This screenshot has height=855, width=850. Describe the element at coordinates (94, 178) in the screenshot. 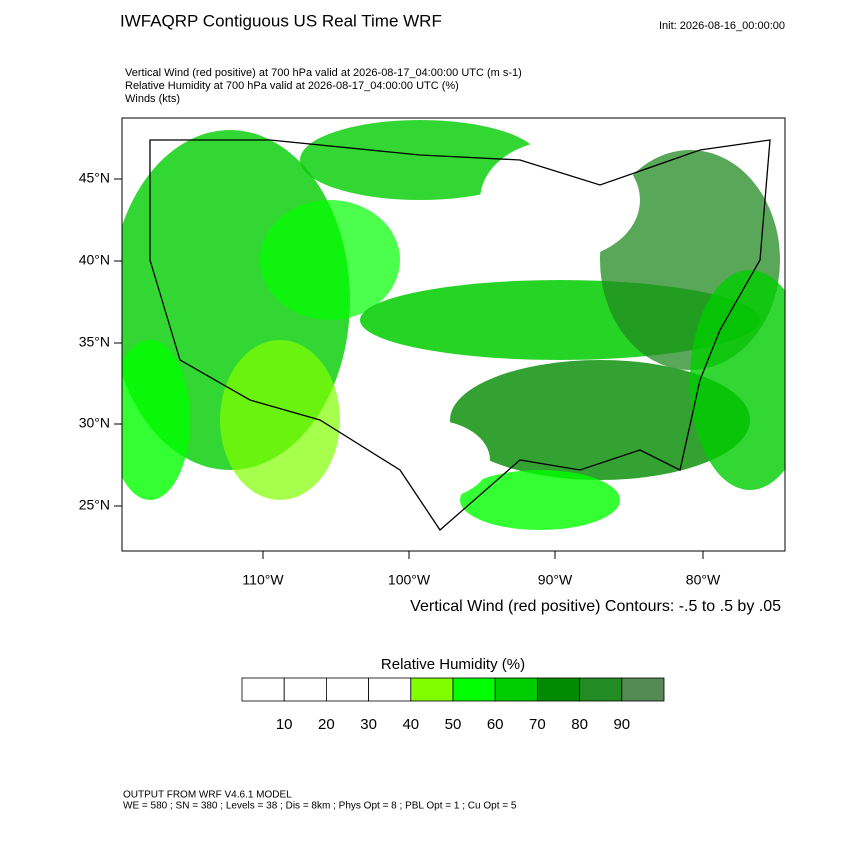

I see `lat-label: 45°N` at that location.